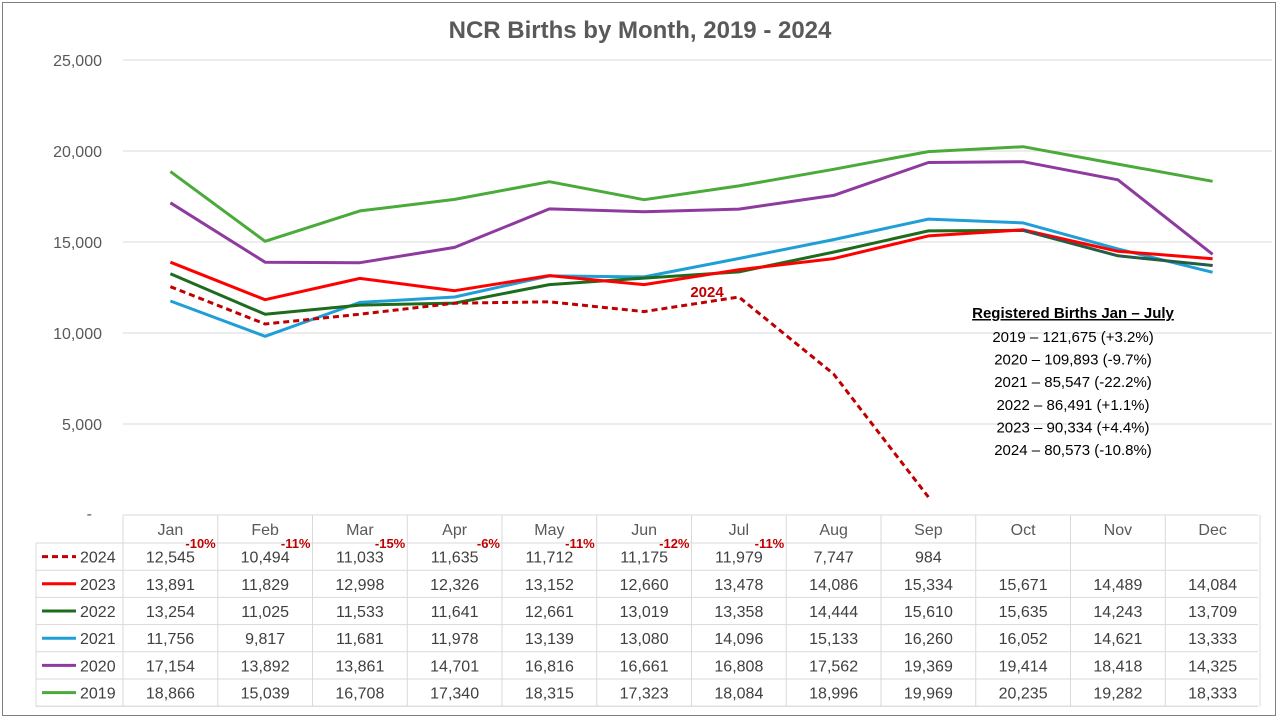  Describe the element at coordinates (98, 639) in the screenshot. I see `legend-label-2021: 2021` at that location.